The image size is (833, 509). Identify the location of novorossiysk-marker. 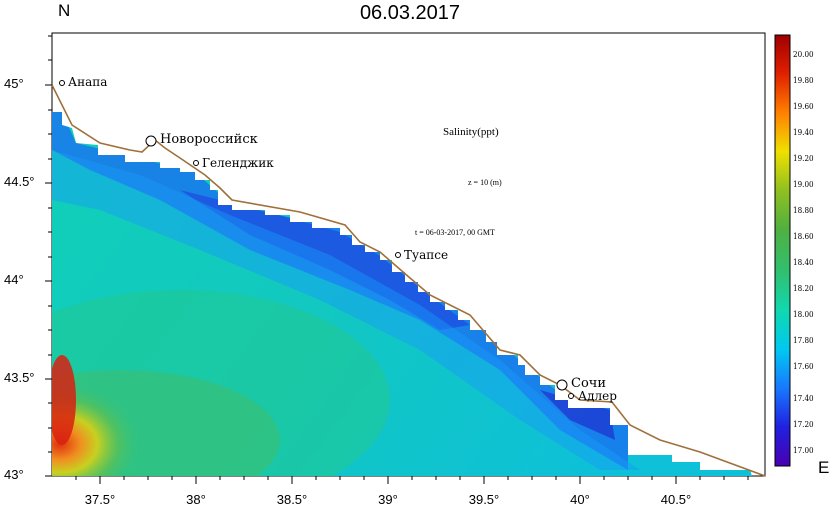
(151, 141).